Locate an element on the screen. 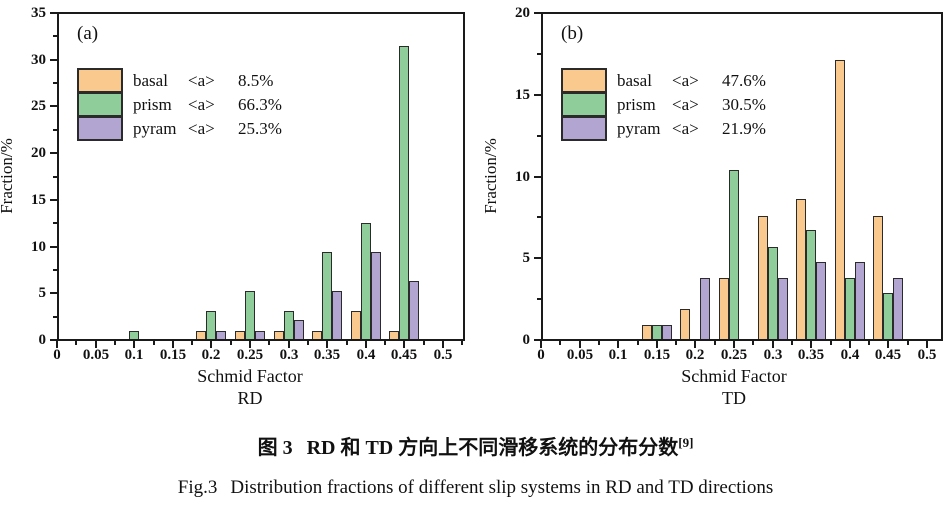 The width and height of the screenshot is (951, 509). y-tick-label: 30 is located at coordinates (38, 60).